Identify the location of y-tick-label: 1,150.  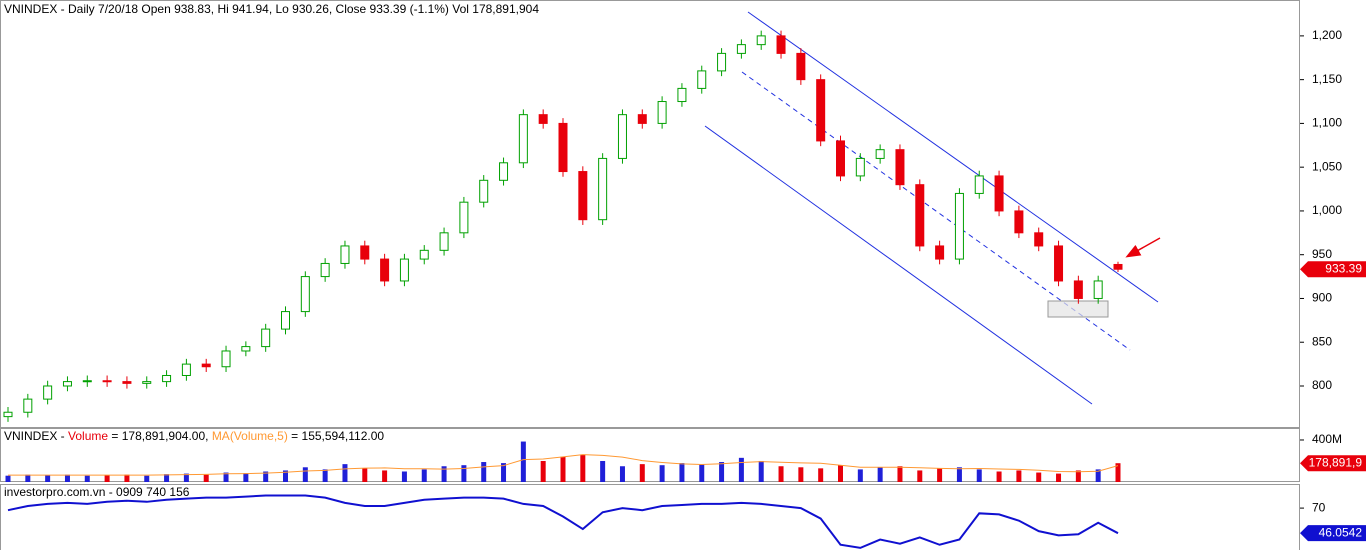
(1327, 79).